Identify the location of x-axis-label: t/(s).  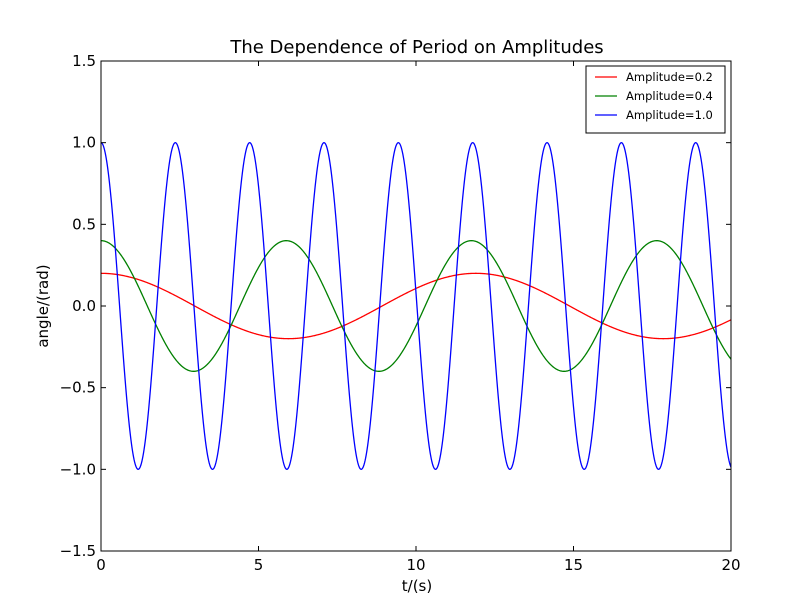
(417, 586).